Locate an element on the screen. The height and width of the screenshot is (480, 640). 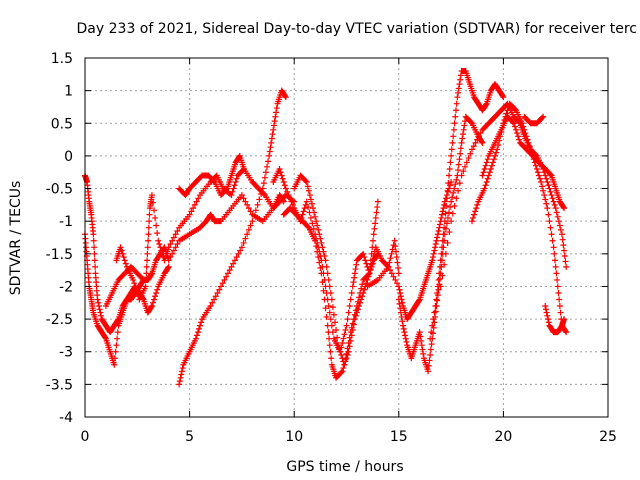
y-tick-label: 0 is located at coordinates (68, 157).